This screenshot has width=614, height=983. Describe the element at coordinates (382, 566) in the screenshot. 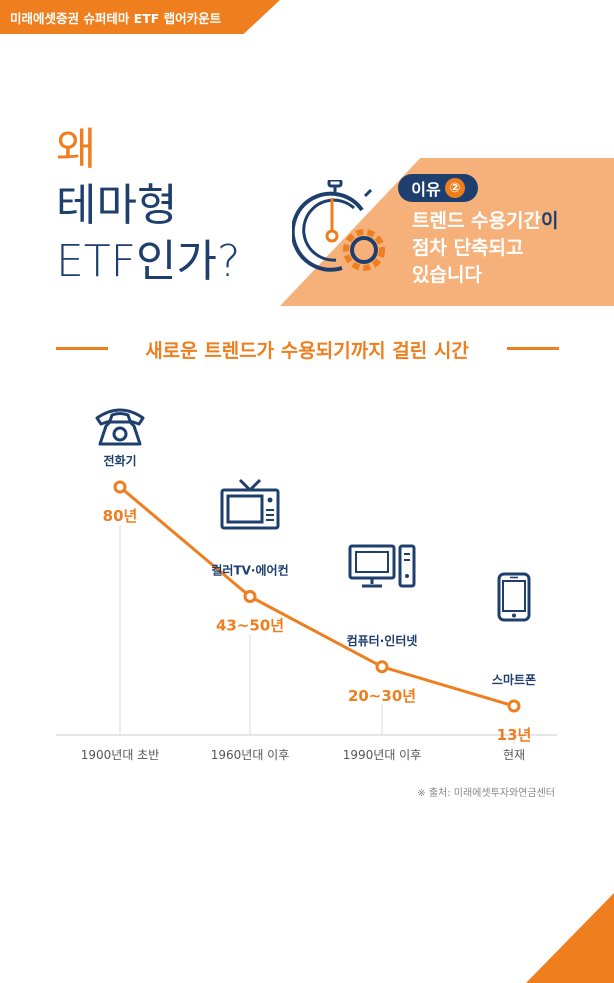

I see `computer-icon` at that location.